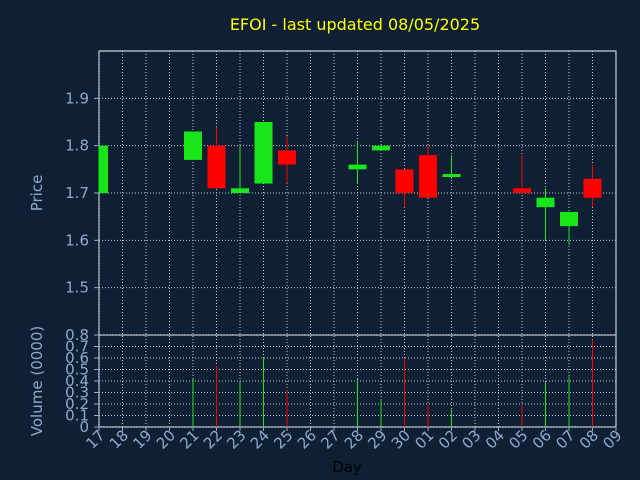 The height and width of the screenshot is (480, 640). Describe the element at coordinates (77, 416) in the screenshot. I see `volume-tick-label: 0.1` at that location.